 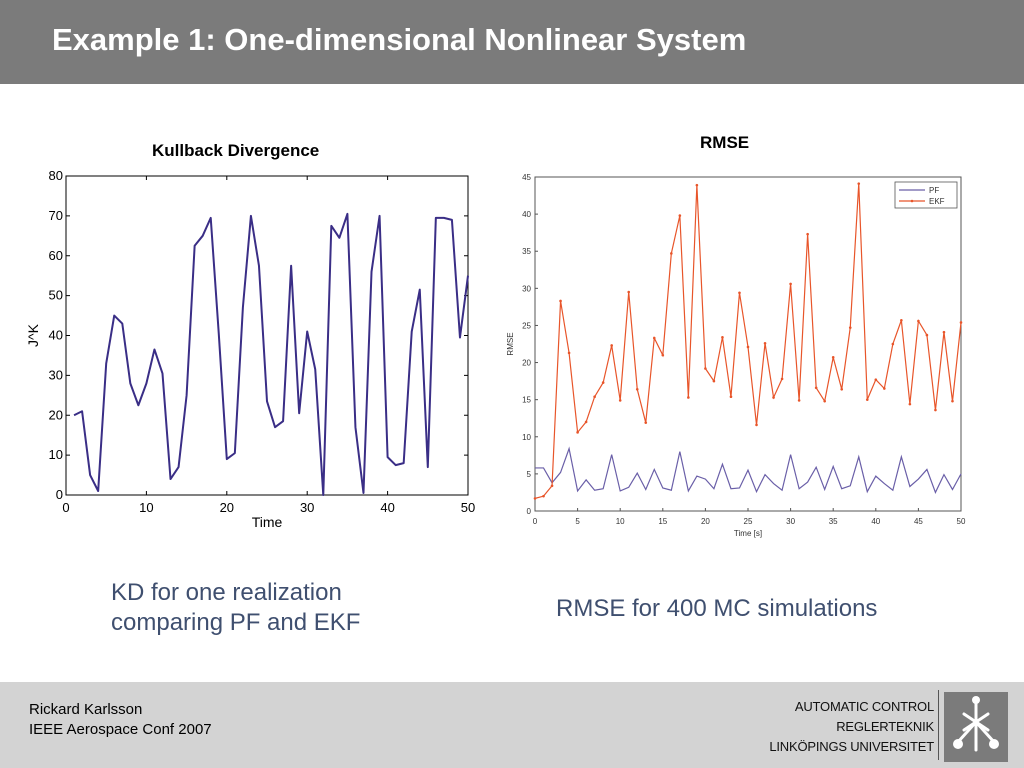 I want to click on rmse-x-tick-label: 30, so click(x=790, y=521).